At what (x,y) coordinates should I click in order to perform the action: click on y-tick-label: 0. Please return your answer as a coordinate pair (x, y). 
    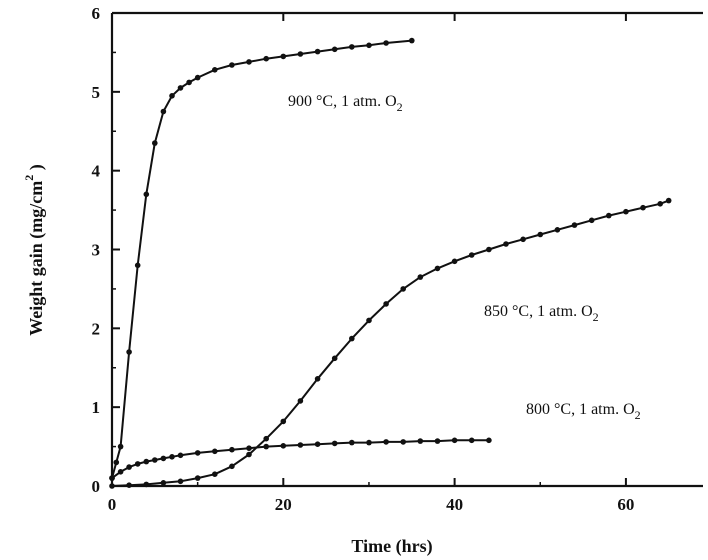
    Looking at the image, I should click on (96, 486).